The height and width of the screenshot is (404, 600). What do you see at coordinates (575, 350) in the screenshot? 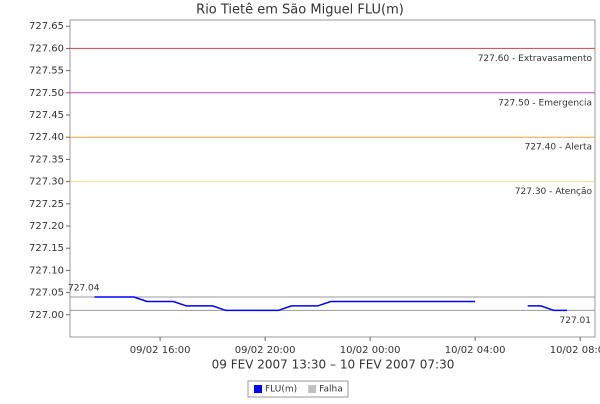
I see `x-tick-label: 10/02 08:00` at bounding box center [575, 350].